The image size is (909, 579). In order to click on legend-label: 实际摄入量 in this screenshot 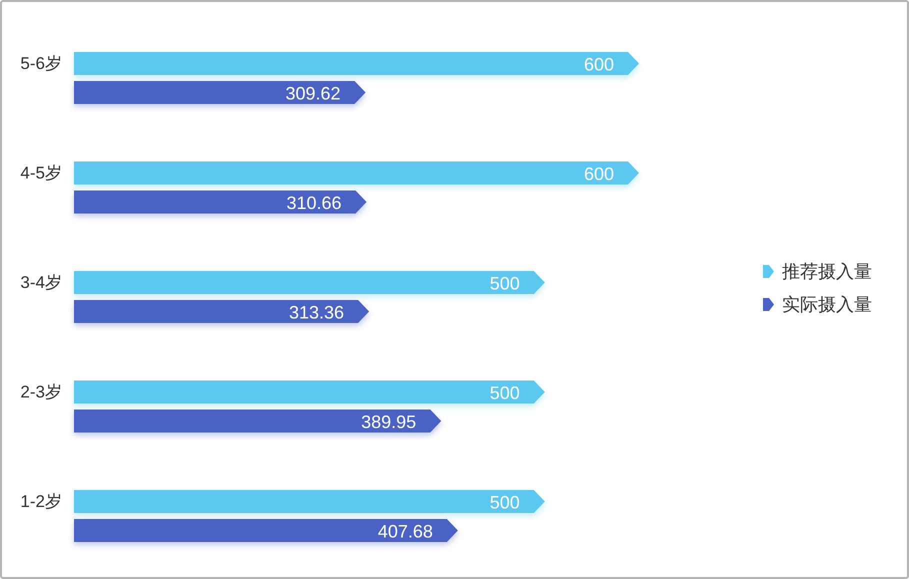, I will do `click(827, 304)`.